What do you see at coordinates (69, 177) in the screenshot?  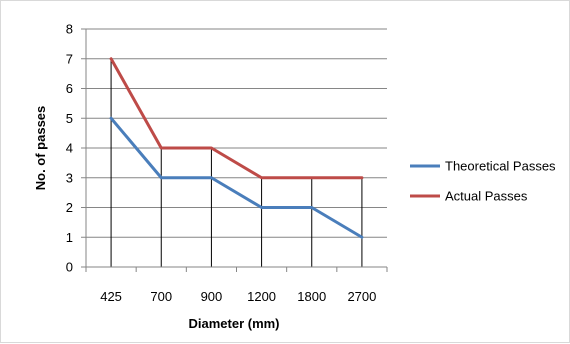 I see `y-tick-label-3: 3` at bounding box center [69, 177].